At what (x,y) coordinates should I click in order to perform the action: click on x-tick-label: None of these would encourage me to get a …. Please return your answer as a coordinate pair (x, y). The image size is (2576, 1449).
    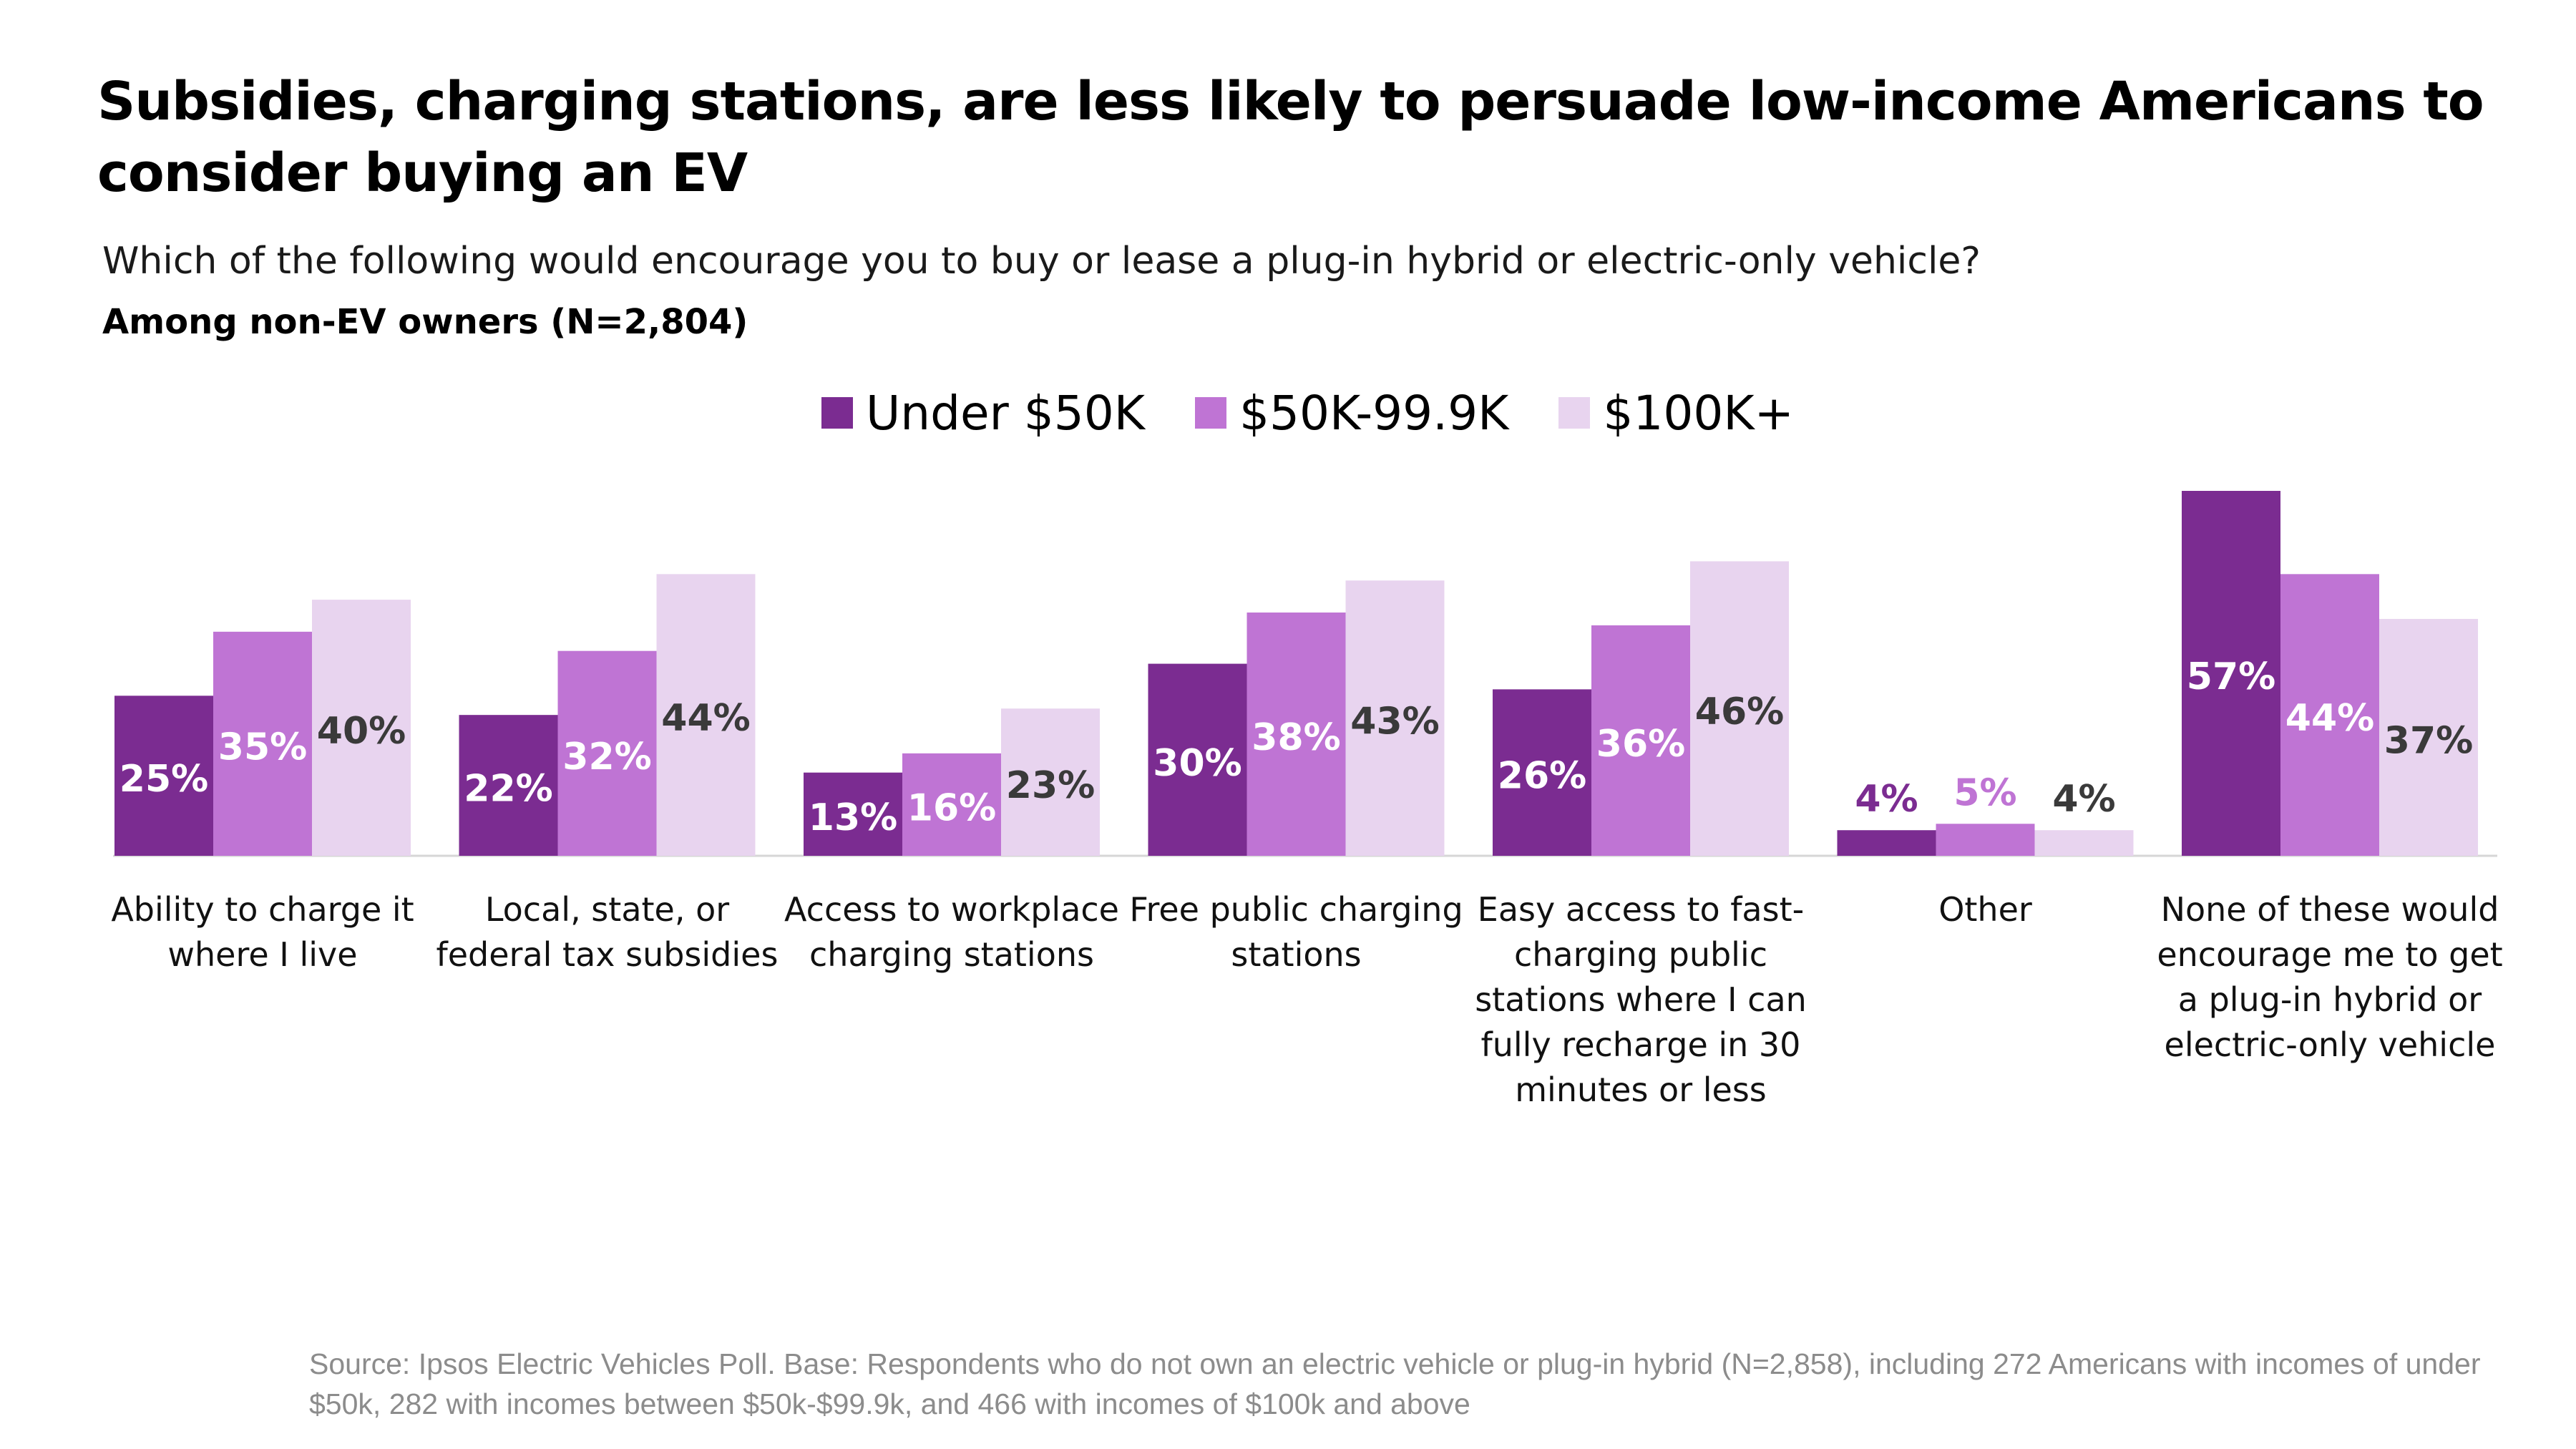
    Looking at the image, I should click on (2329, 977).